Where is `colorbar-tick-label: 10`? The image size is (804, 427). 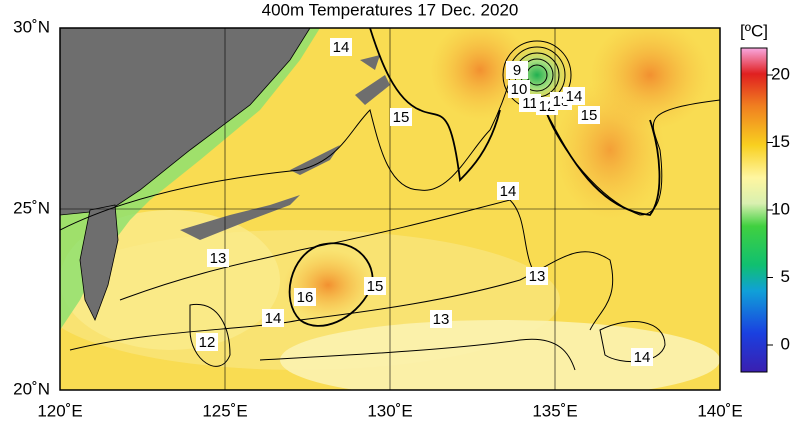
colorbar-tick-label: 10 is located at coordinates (780, 208).